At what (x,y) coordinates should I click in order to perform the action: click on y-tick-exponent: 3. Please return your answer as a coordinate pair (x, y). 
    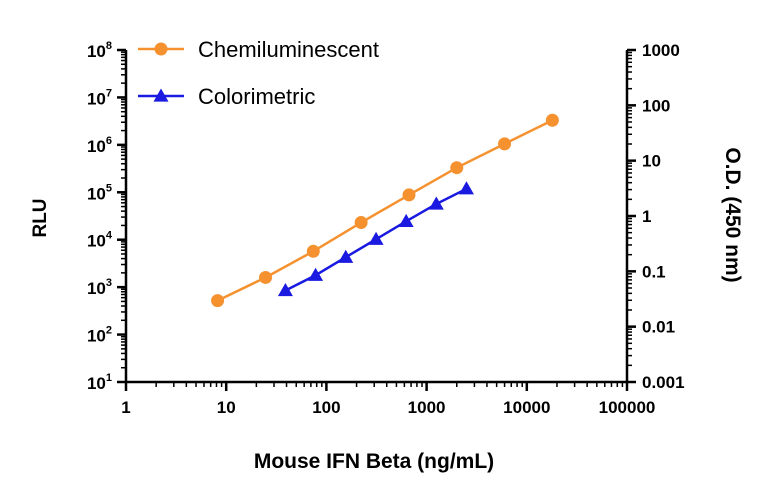
    Looking at the image, I should click on (109, 283).